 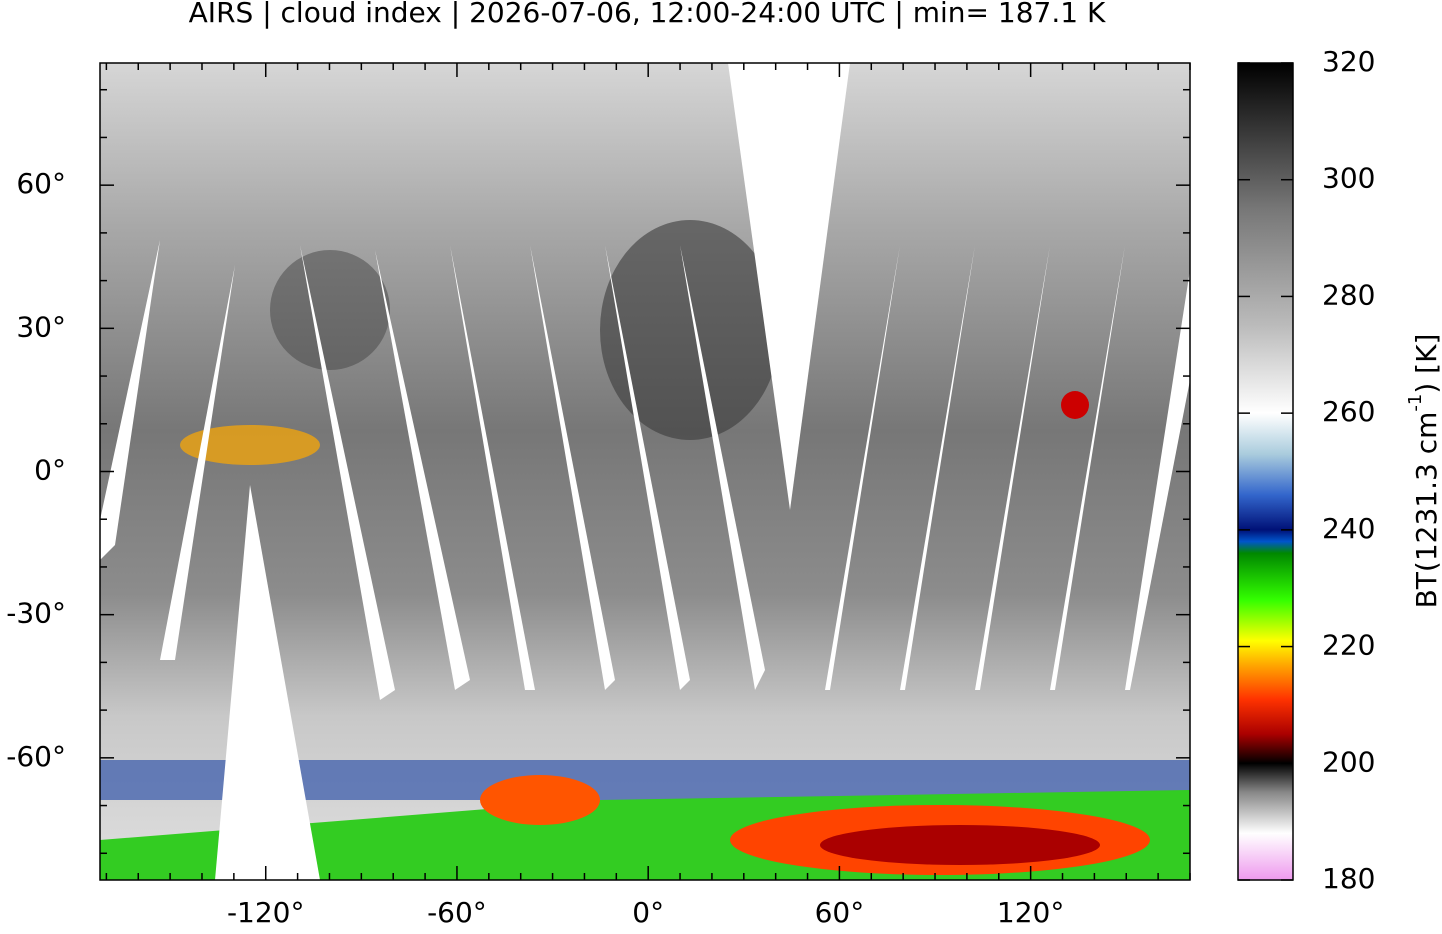 What do you see at coordinates (36, 613) in the screenshot?
I see `y-tick-label: -30°` at bounding box center [36, 613].